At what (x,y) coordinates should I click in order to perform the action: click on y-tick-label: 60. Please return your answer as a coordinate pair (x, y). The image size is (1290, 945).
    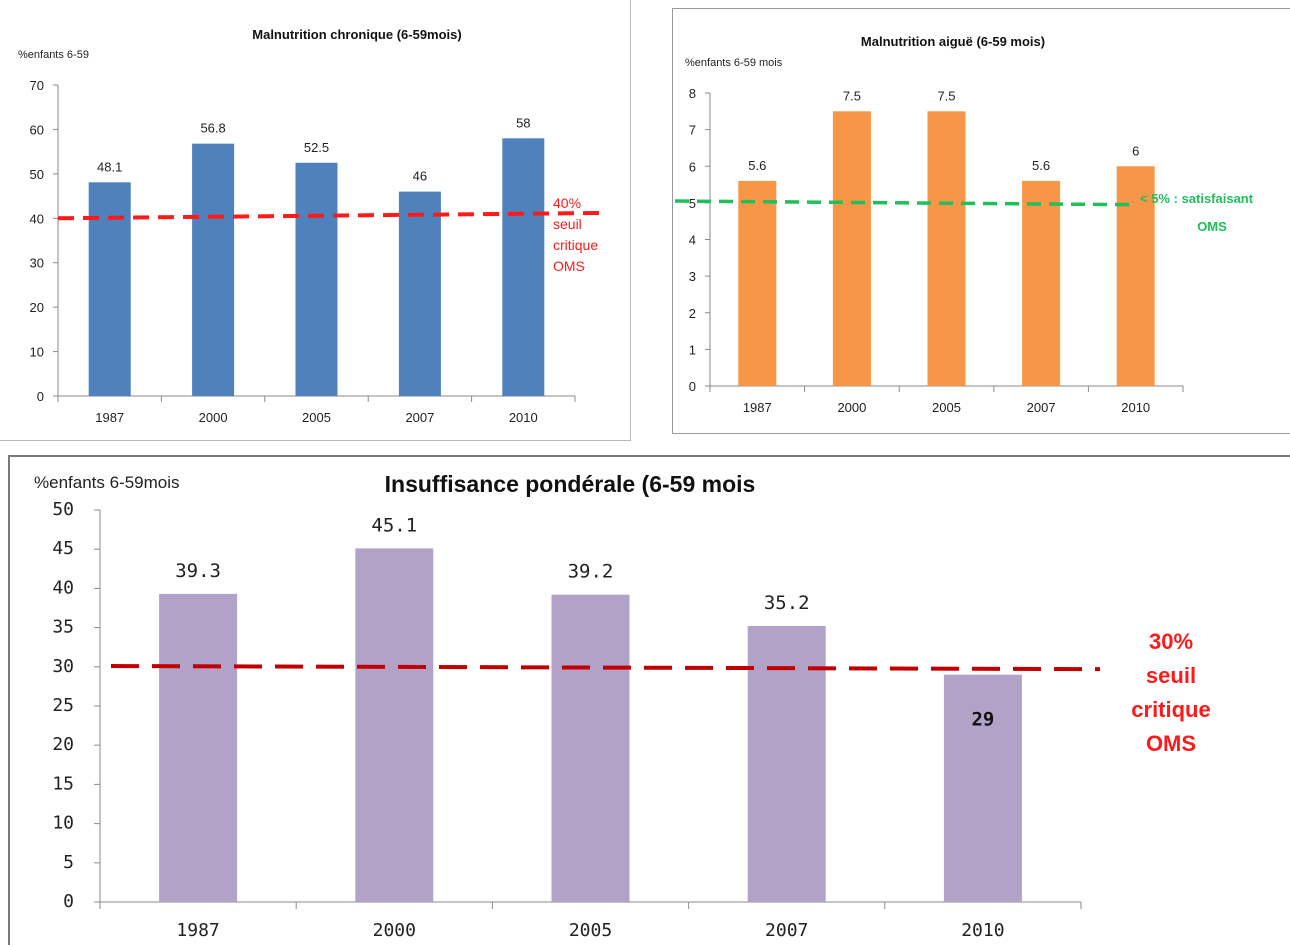
    Looking at the image, I should click on (37, 129).